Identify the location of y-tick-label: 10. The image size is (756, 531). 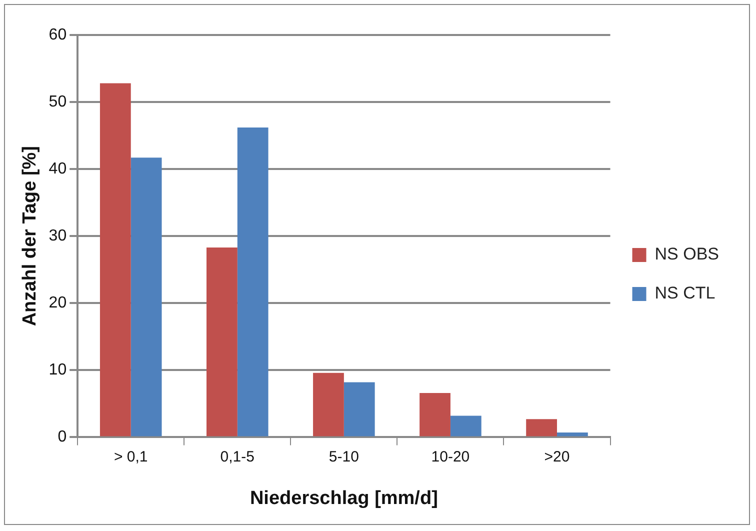
(57, 370).